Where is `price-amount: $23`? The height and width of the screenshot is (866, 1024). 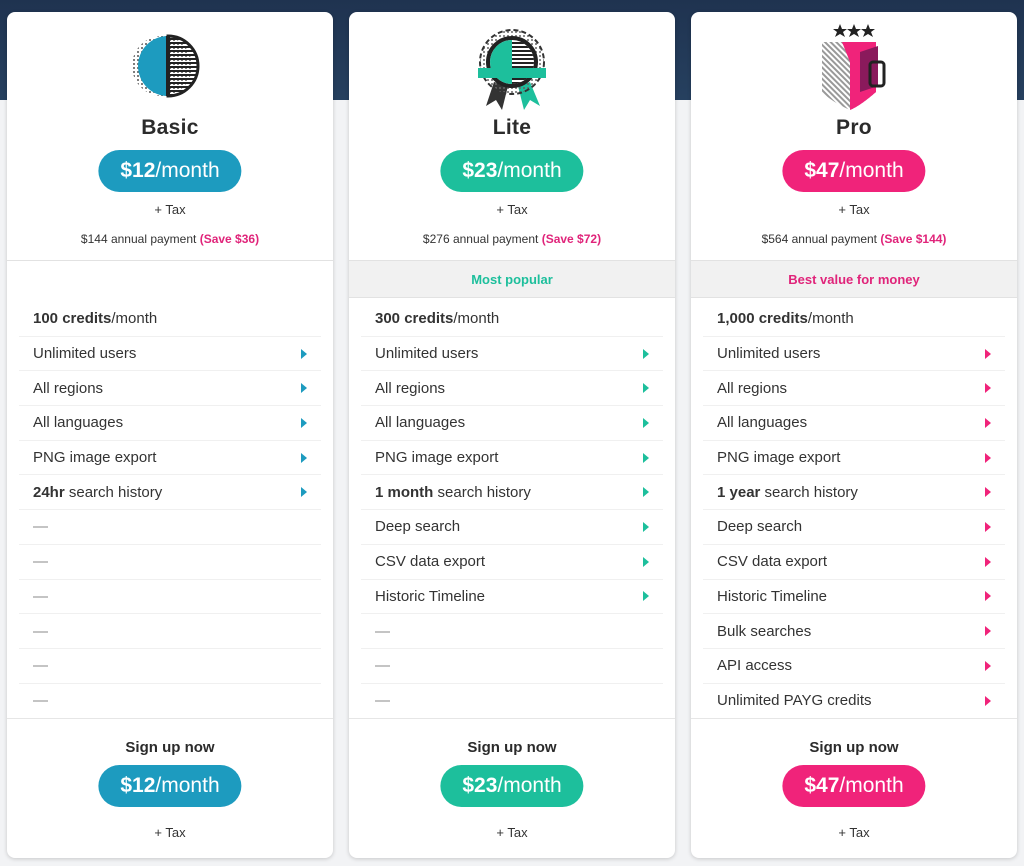 price-amount: $23 is located at coordinates (480, 170).